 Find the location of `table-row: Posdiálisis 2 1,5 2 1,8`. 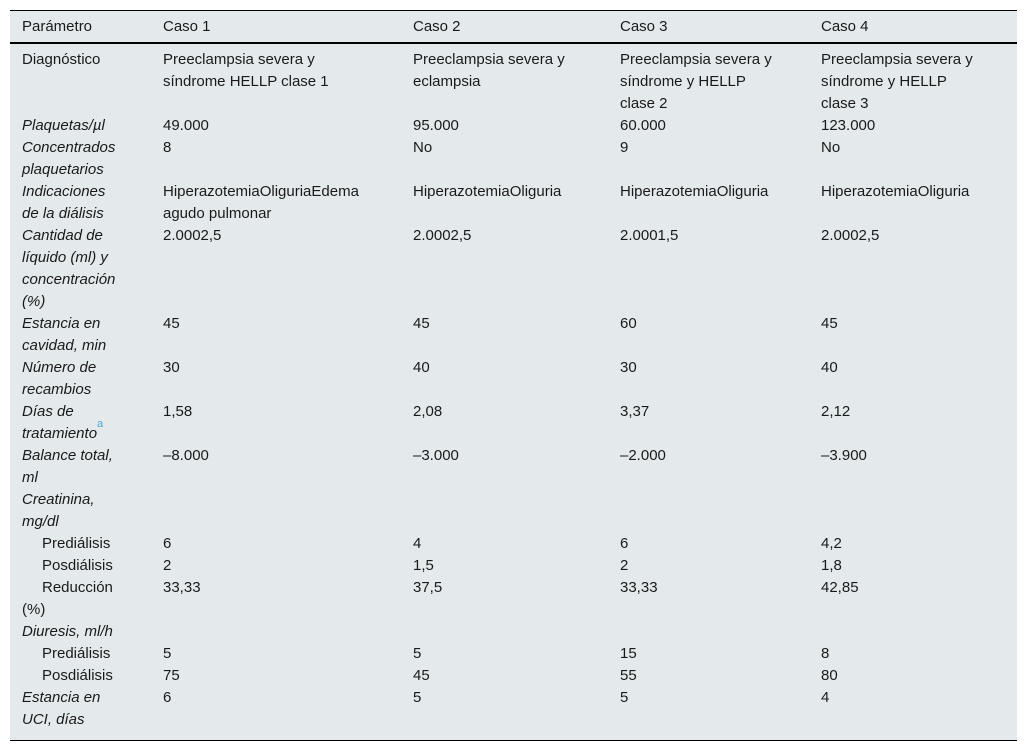

table-row: Posdiálisis 2 1,5 2 1,8 is located at coordinates (513, 566).